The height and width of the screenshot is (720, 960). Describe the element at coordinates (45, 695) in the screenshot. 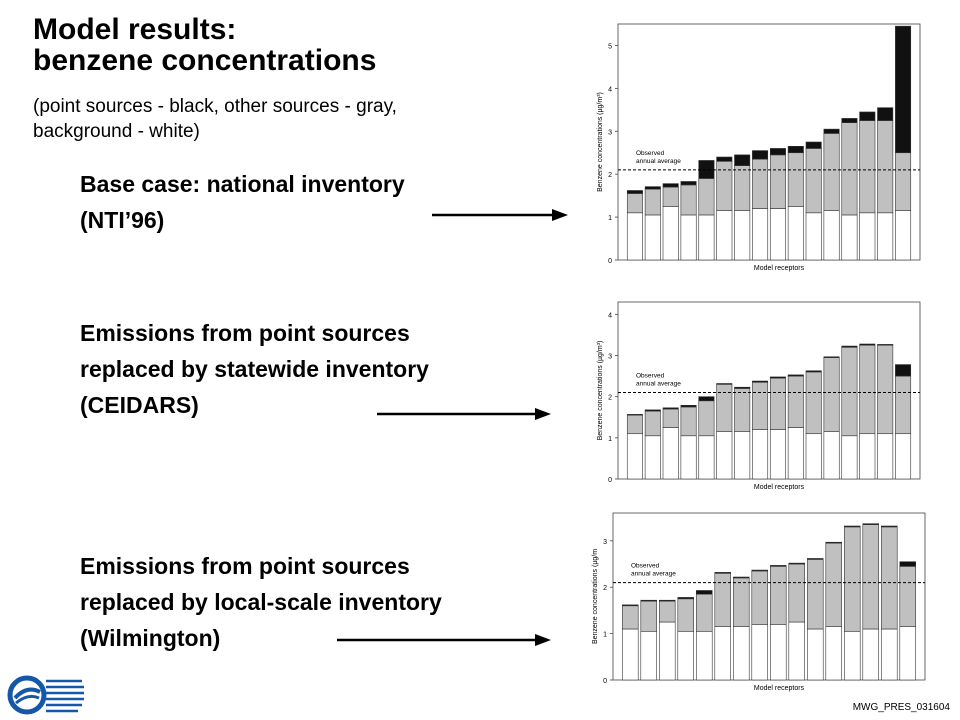

I see `organization-logo` at that location.